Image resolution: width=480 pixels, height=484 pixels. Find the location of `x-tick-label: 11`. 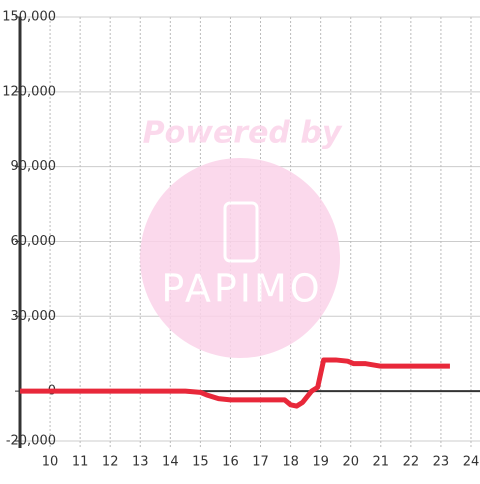

x-tick-label: 11 is located at coordinates (80, 462).